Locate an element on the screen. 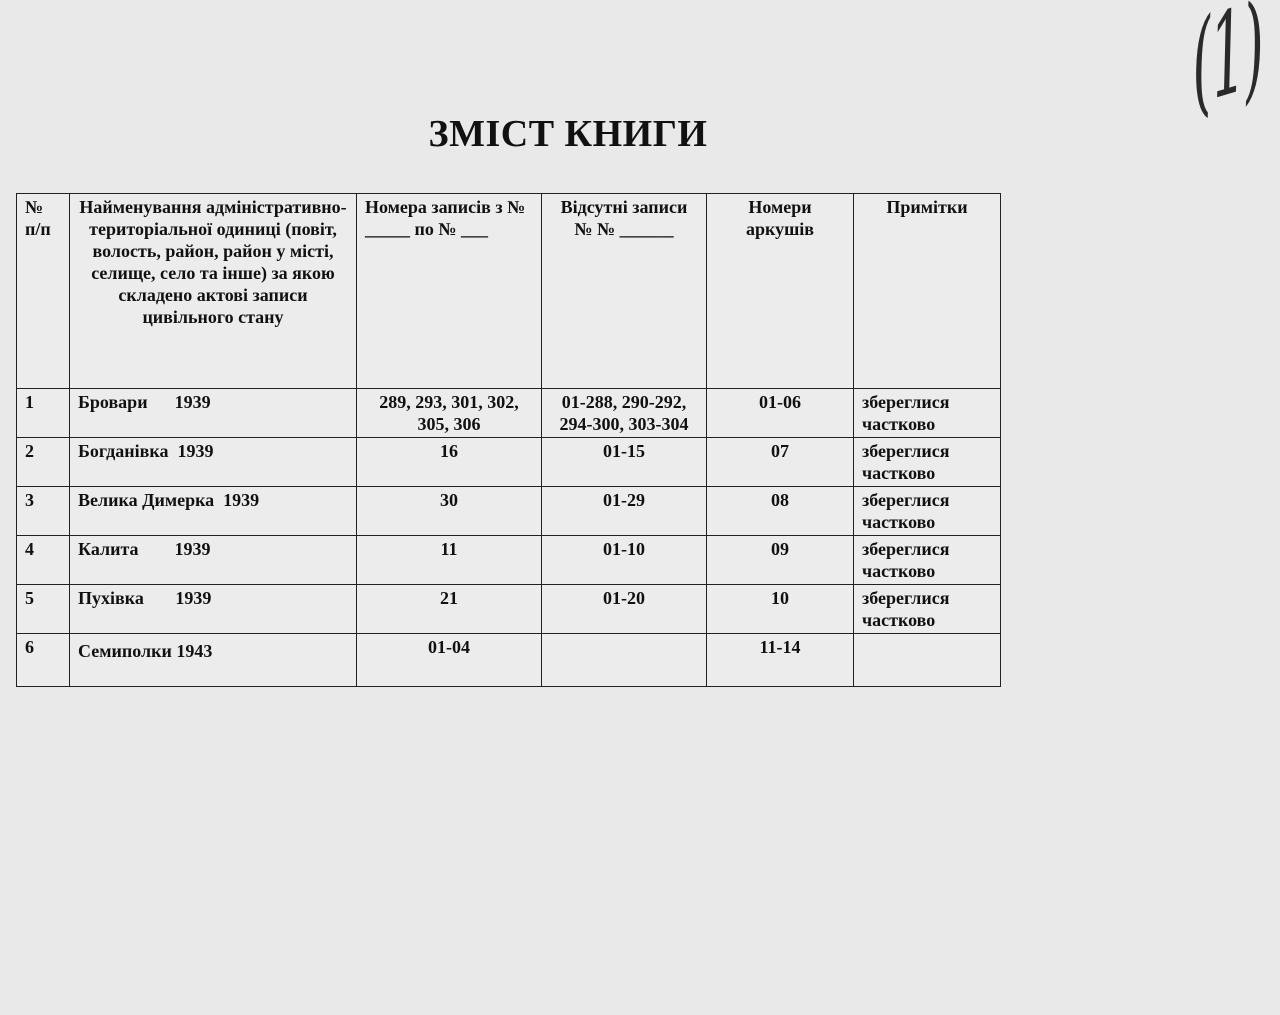  page-title: ЗМІСТ КНИГИ is located at coordinates (568, 134).